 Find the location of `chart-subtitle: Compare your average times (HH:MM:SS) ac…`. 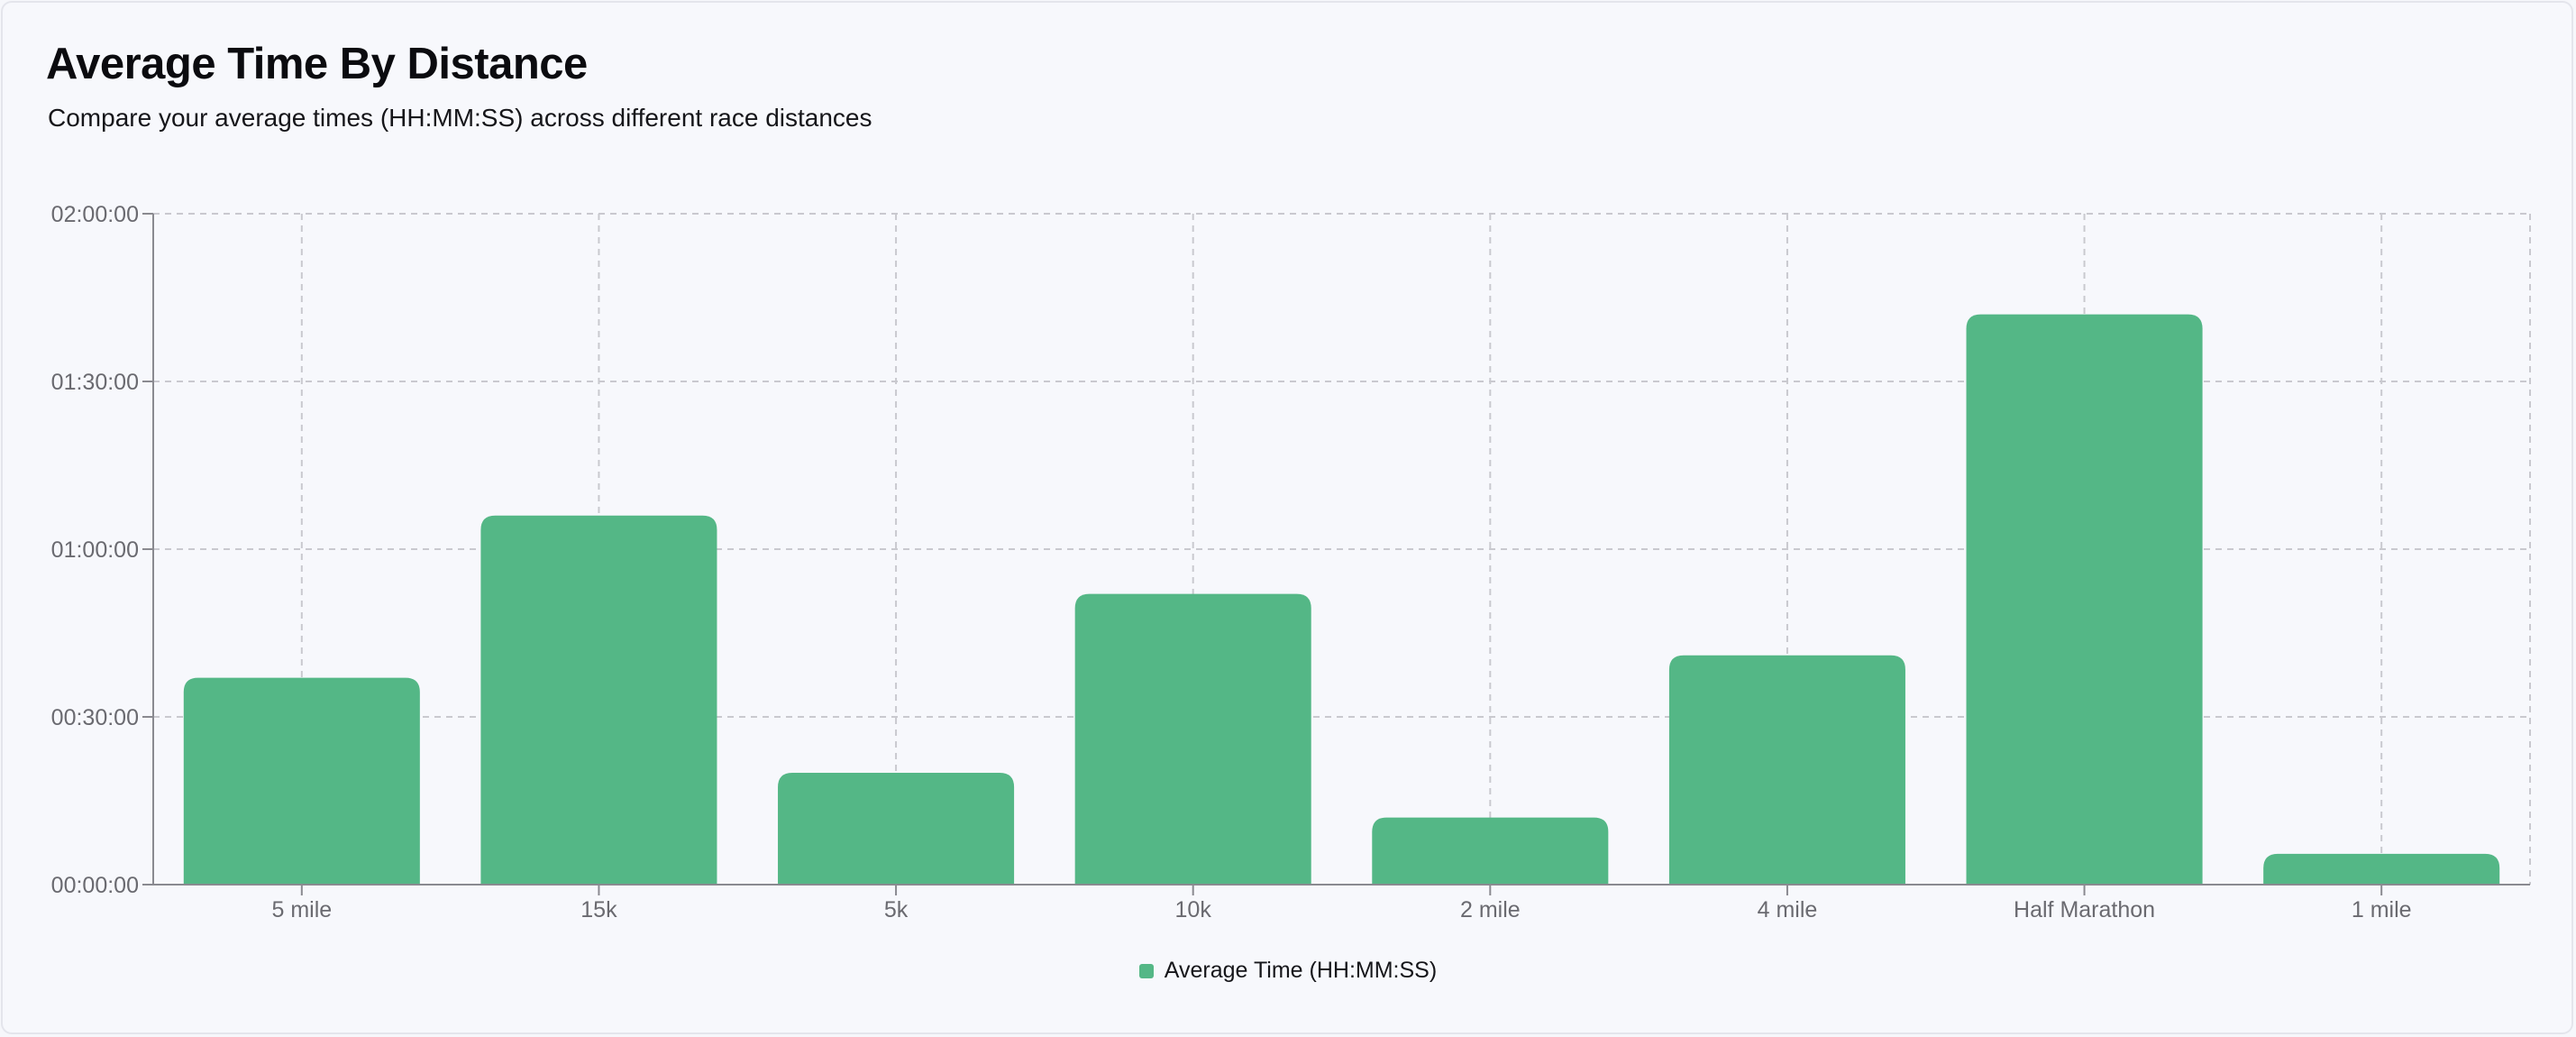

chart-subtitle: Compare your average times (HH:MM:SS) ac… is located at coordinates (460, 118).